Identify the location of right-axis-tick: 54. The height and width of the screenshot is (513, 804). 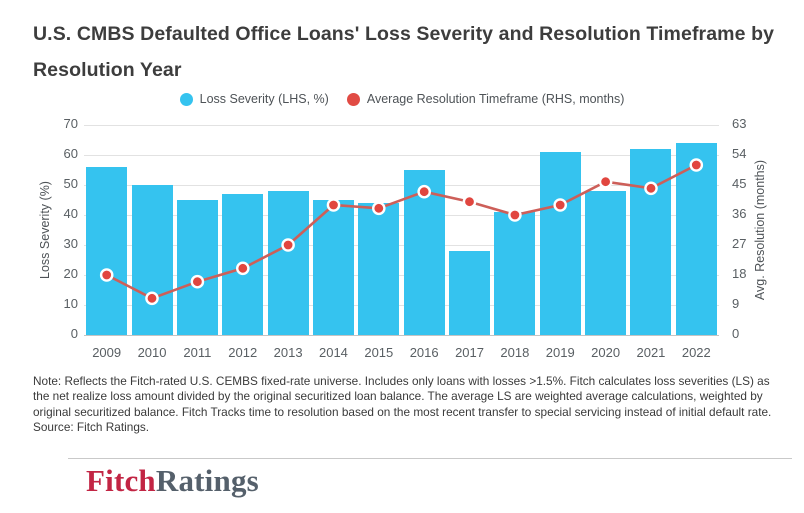
(739, 153).